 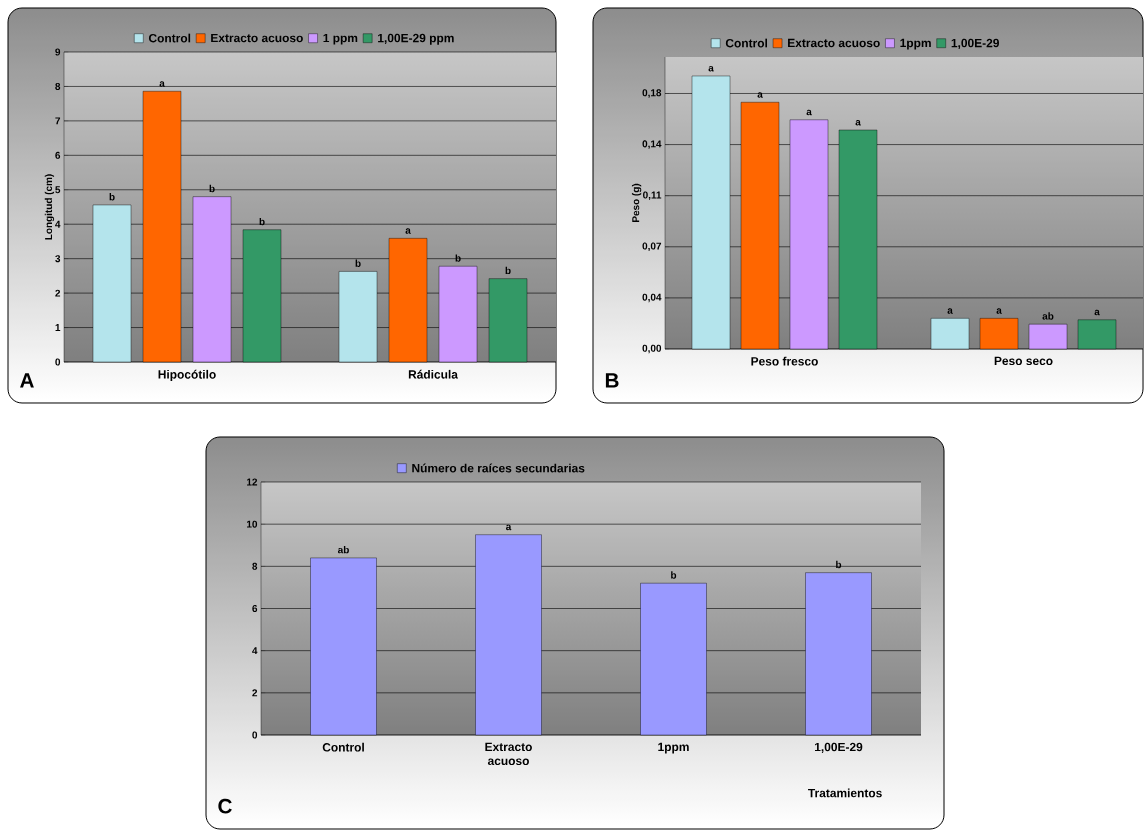 What do you see at coordinates (58, 52) in the screenshot?
I see `y-tick-label: 9` at bounding box center [58, 52].